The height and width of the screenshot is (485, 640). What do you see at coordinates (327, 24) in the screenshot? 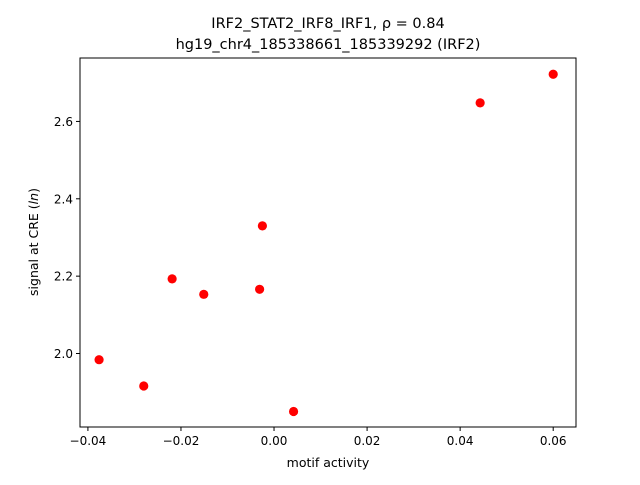
I see `chart-title-line-1: IRF2_STAT2_IRF8_IRF1, ρ = 0.84` at bounding box center [327, 24].